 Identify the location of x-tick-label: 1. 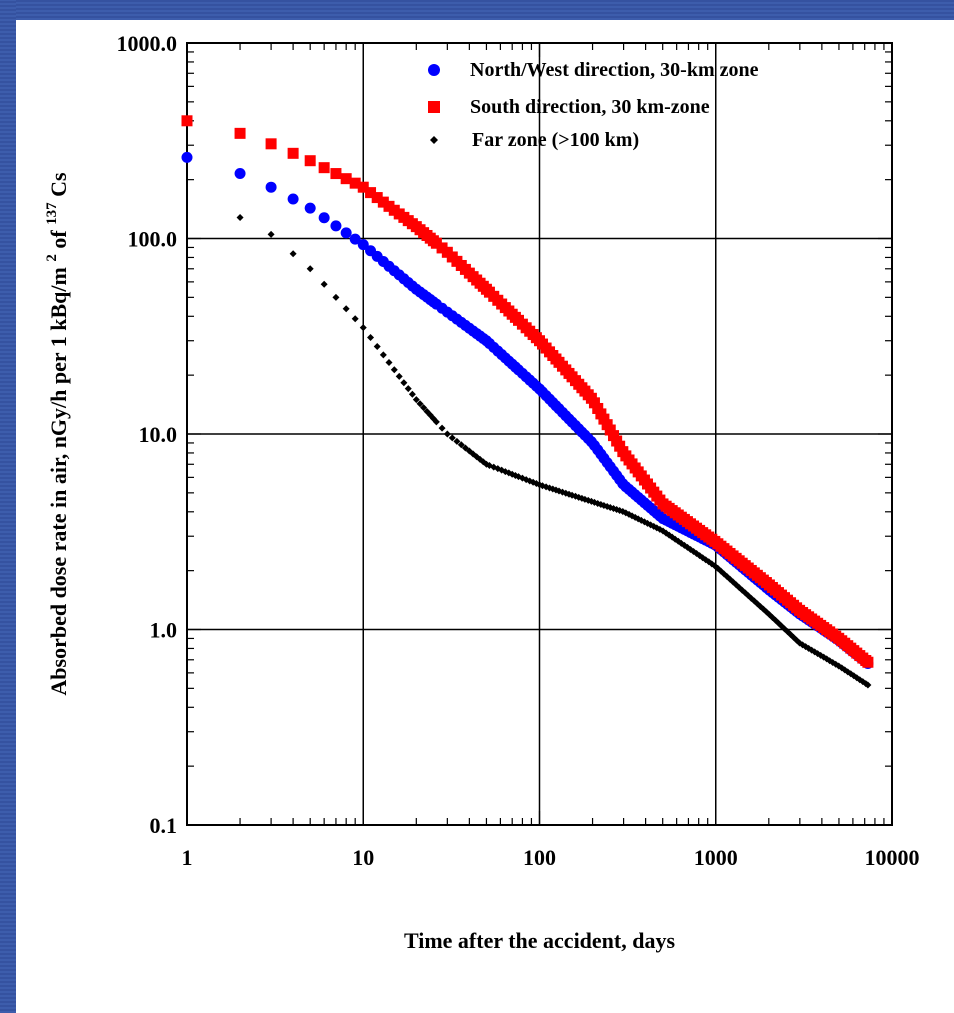
(187, 857).